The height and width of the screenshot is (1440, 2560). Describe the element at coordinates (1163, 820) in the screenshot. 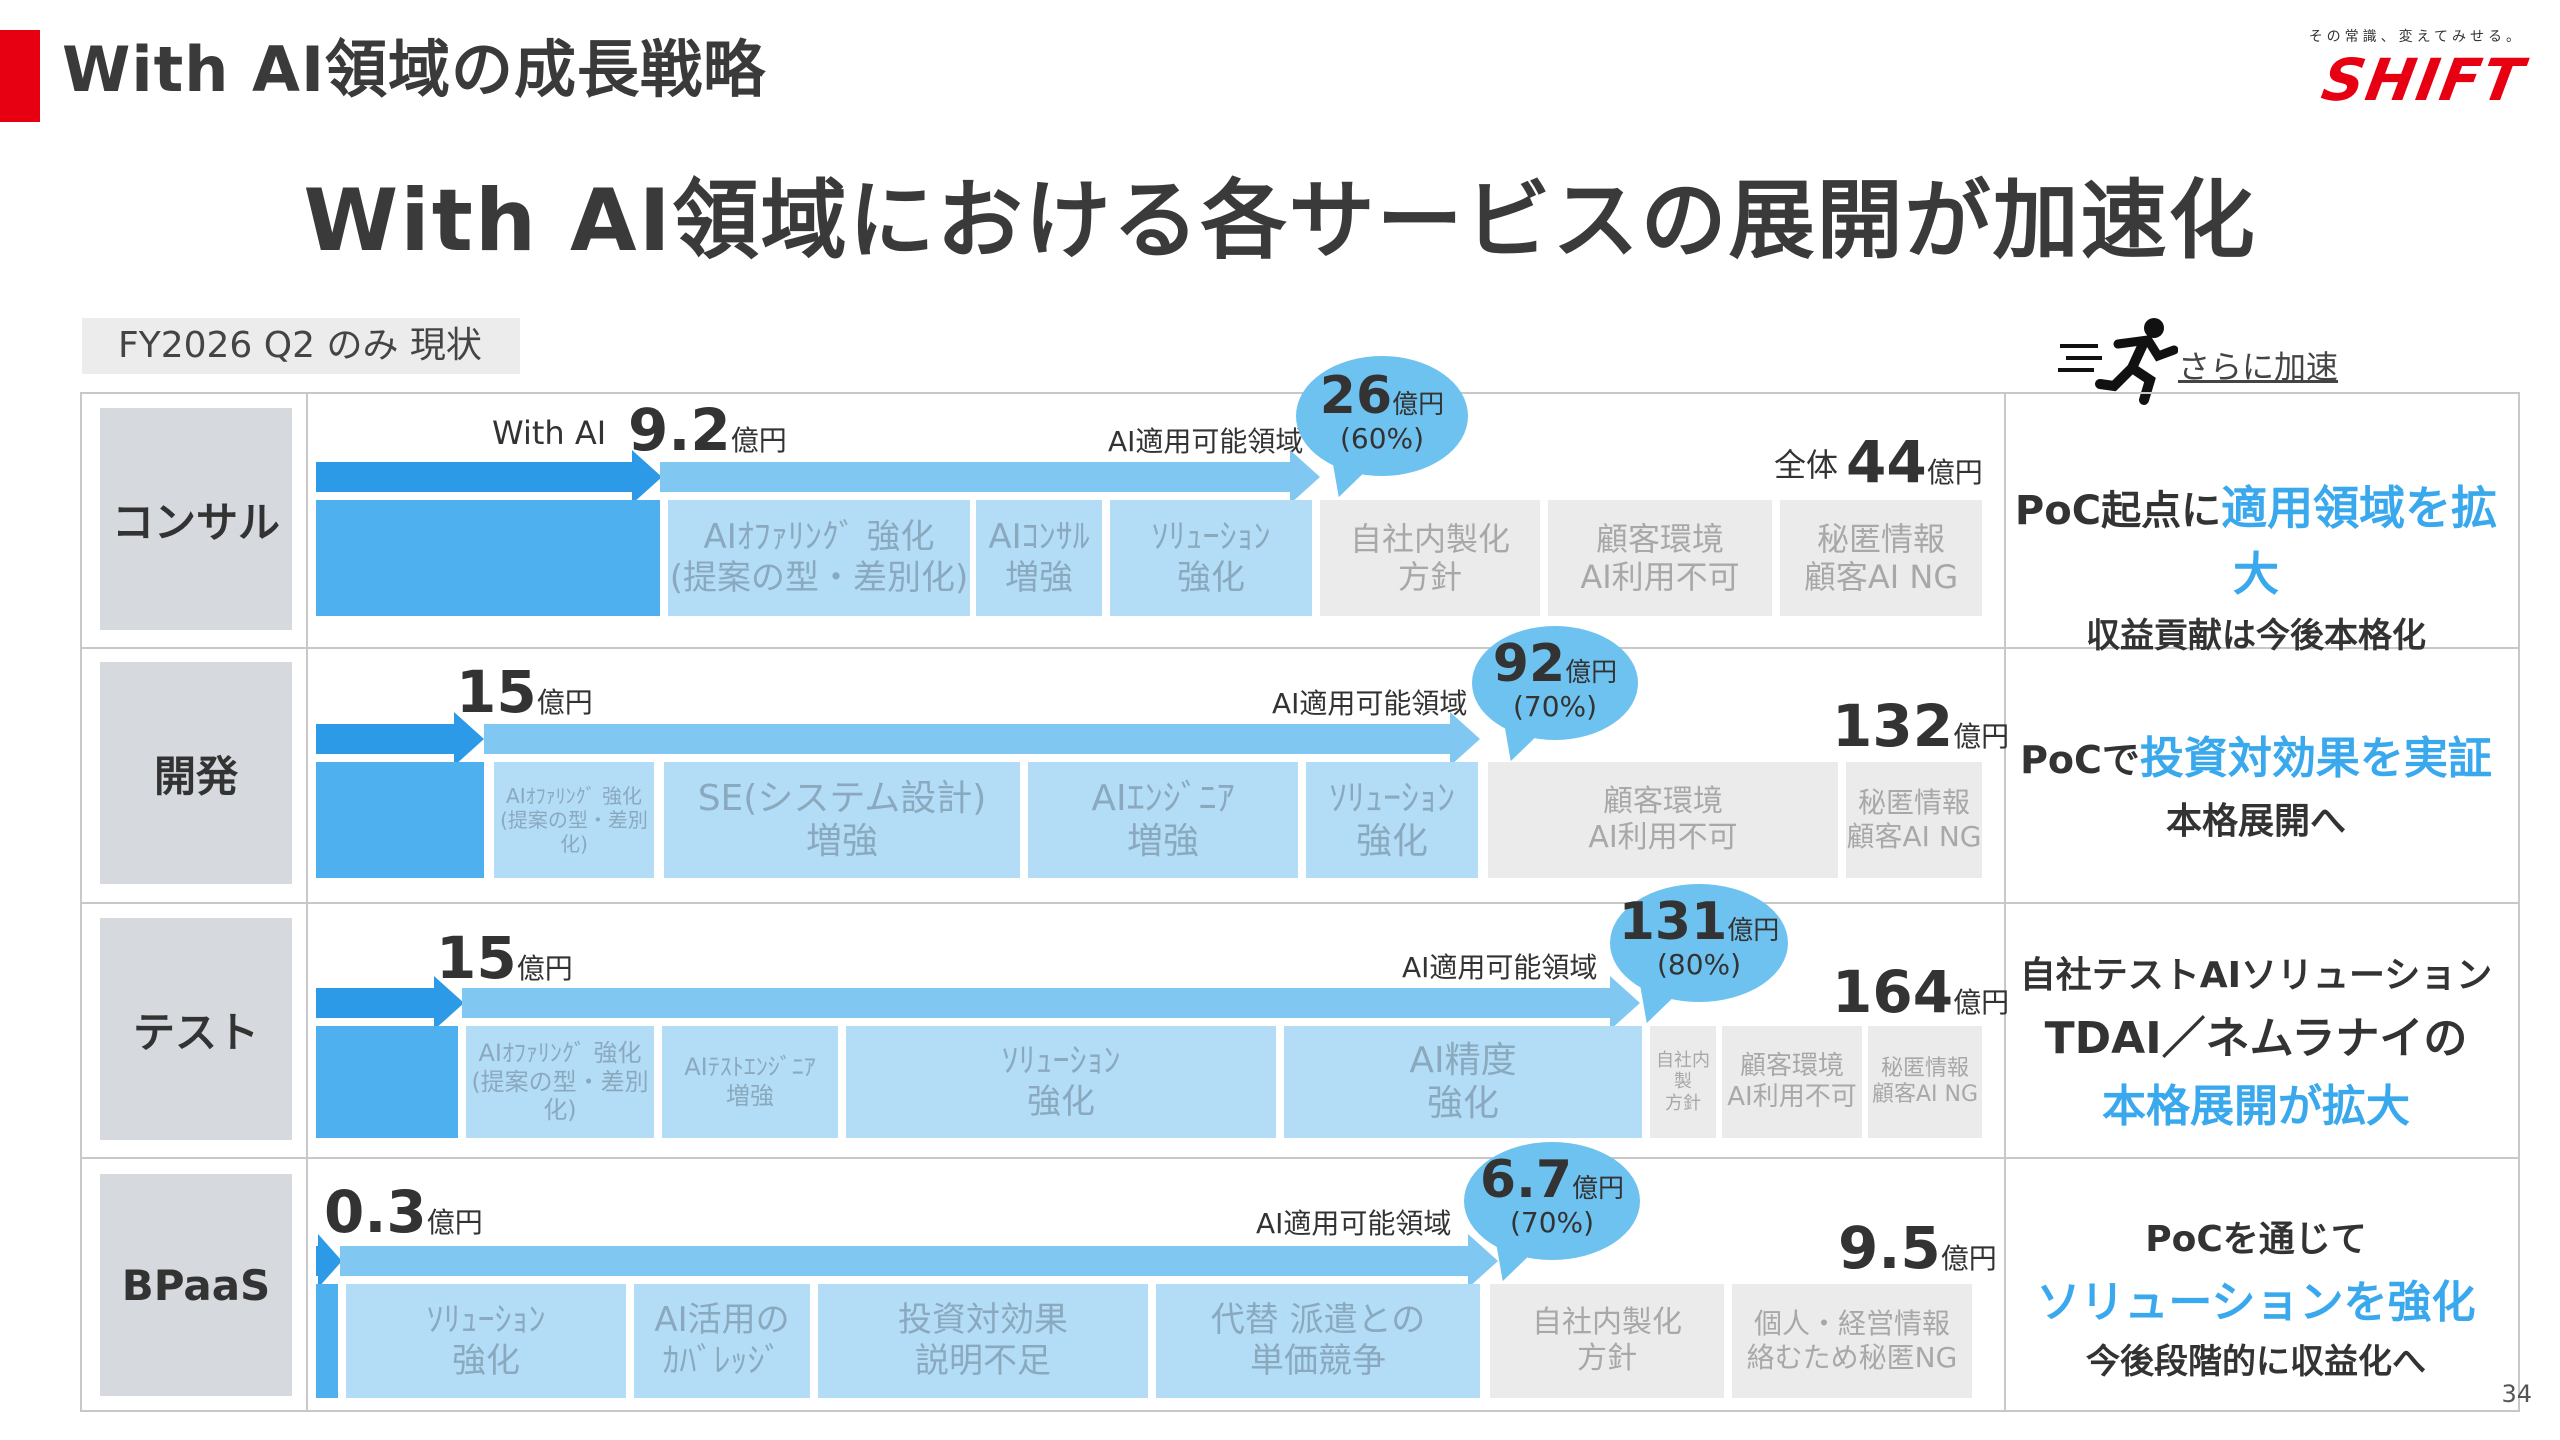

I see `strategy-block: AIｴﾝｼﾞﾆｱ 増強` at that location.